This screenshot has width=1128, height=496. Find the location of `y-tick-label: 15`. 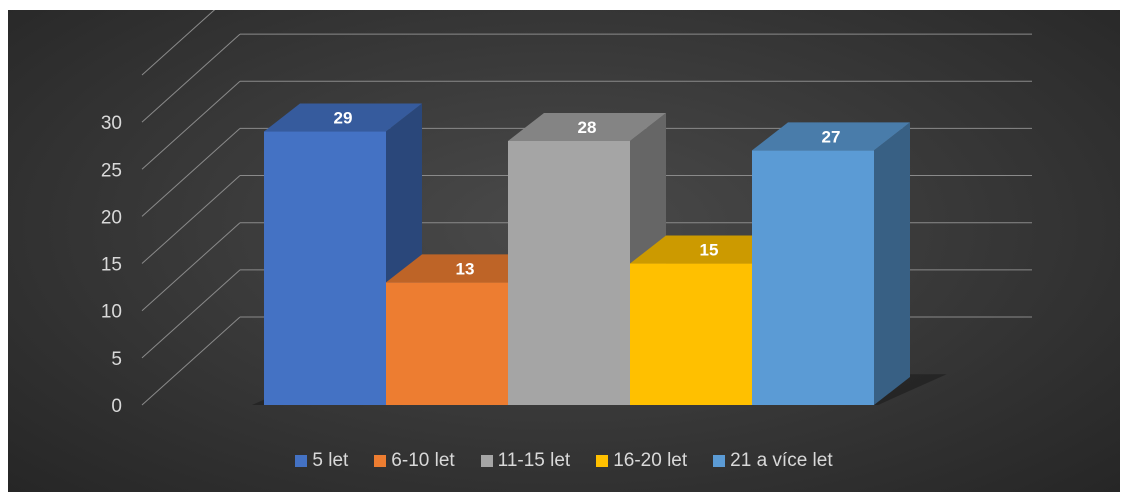

y-tick-label: 15 is located at coordinates (111, 265).